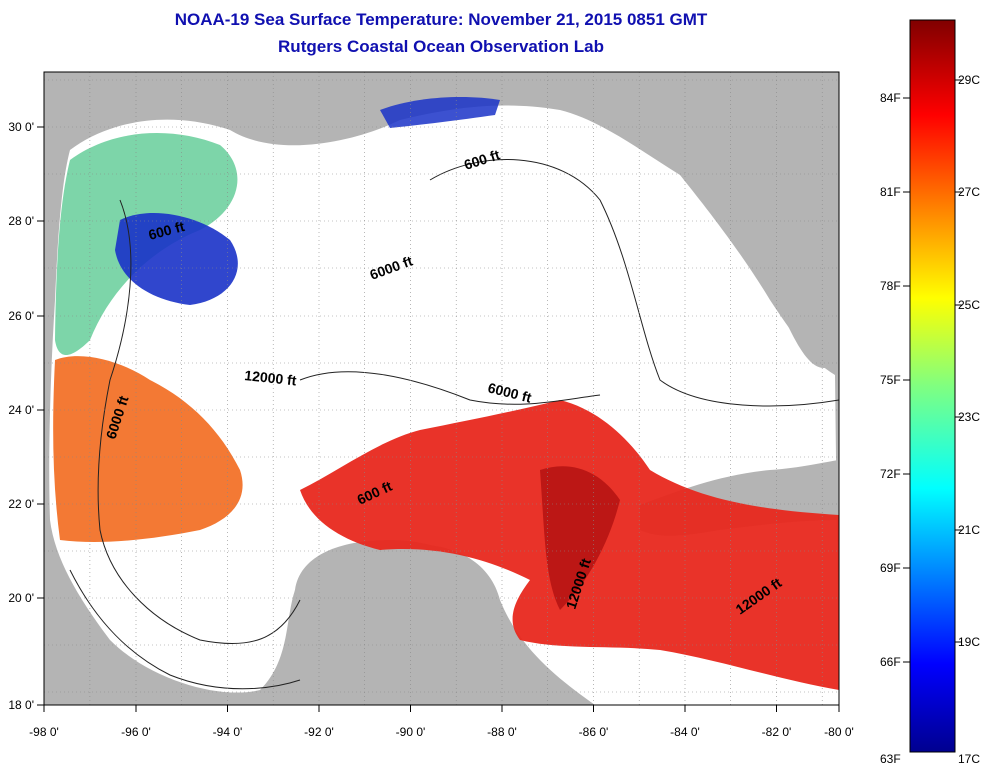  What do you see at coordinates (21, 705) in the screenshot?
I see `y-tick-label: 18 0'` at bounding box center [21, 705].